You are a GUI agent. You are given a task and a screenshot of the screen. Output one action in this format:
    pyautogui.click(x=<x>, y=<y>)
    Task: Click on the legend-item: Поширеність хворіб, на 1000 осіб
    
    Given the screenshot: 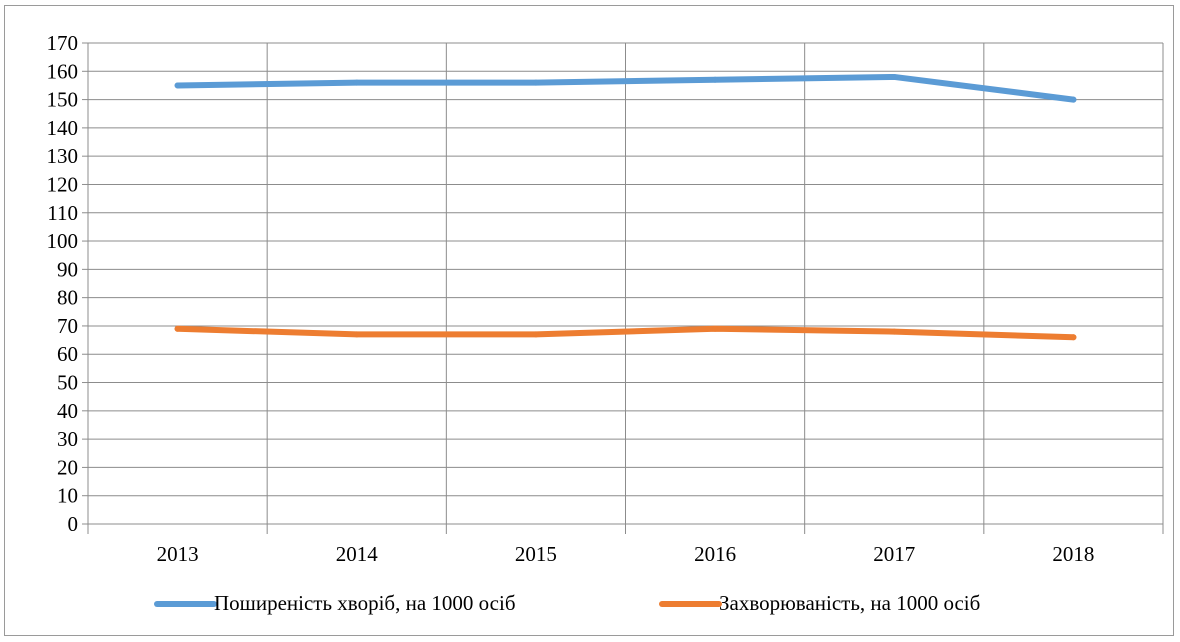 What is the action you would take?
    pyautogui.click(x=335, y=603)
    